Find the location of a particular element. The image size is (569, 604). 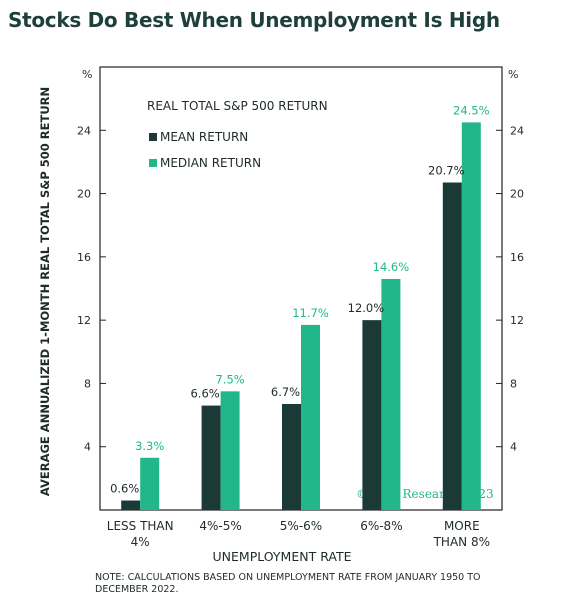

legend-label-median: MEDIAN RETURN is located at coordinates (210, 163).